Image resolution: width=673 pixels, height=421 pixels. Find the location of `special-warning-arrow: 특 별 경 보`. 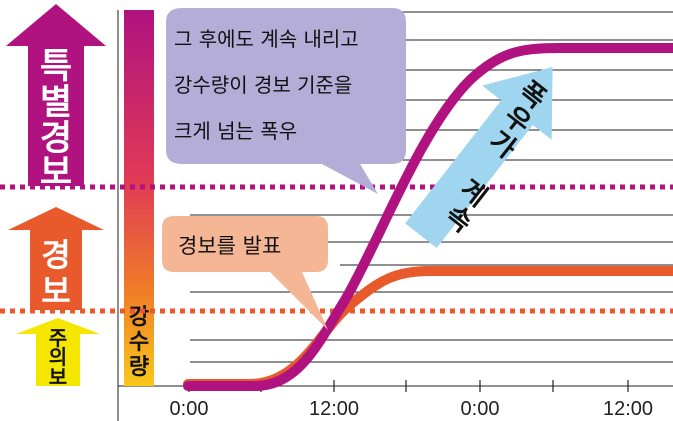

special-warning-arrow: 특 별 경 보 is located at coordinates (56, 98).